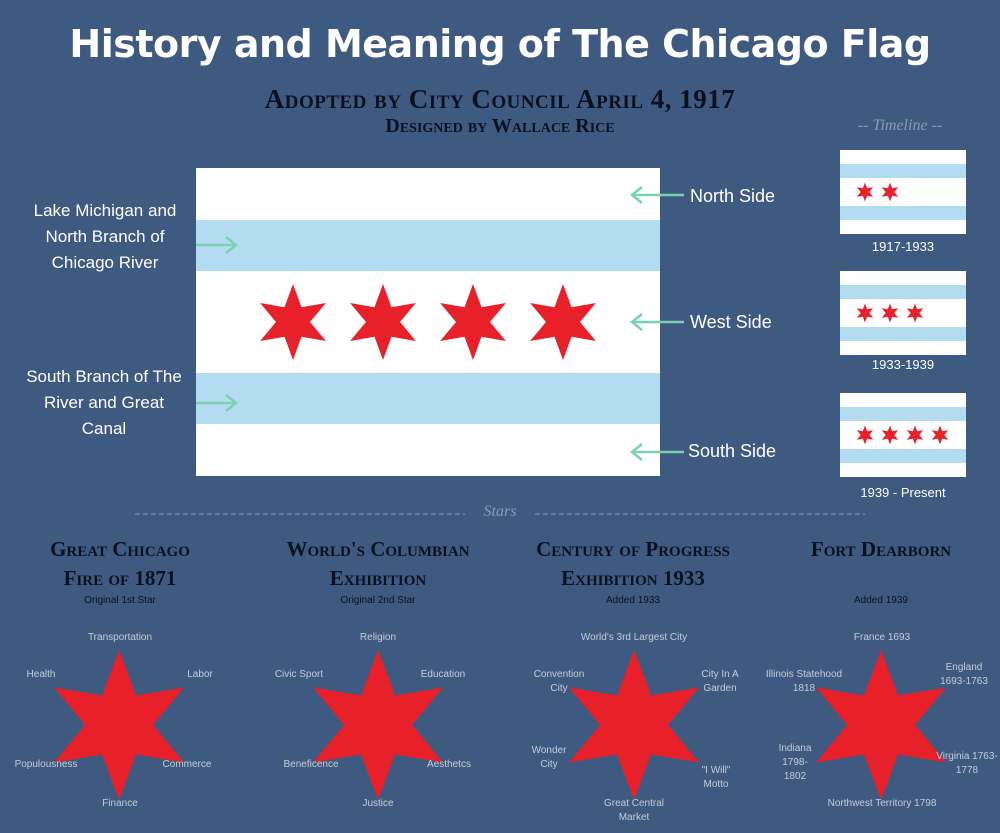  I want to click on label-line: Chicago River, so click(105, 262).